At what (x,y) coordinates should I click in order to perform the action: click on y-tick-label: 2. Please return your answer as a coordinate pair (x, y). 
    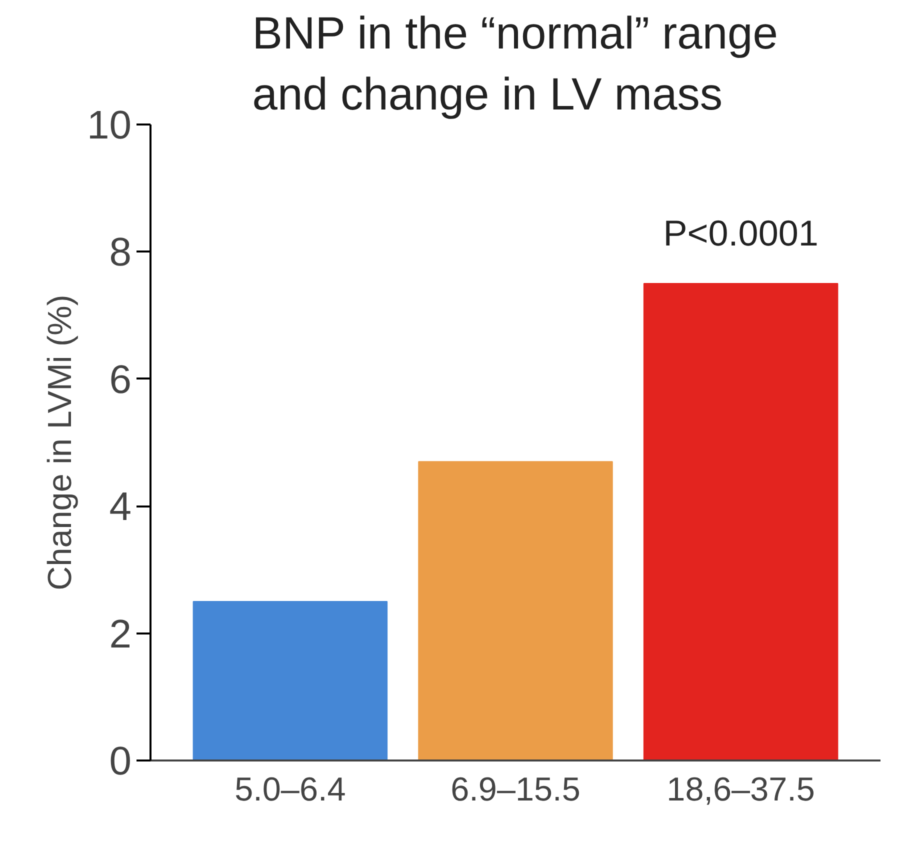
    Looking at the image, I should click on (120, 634).